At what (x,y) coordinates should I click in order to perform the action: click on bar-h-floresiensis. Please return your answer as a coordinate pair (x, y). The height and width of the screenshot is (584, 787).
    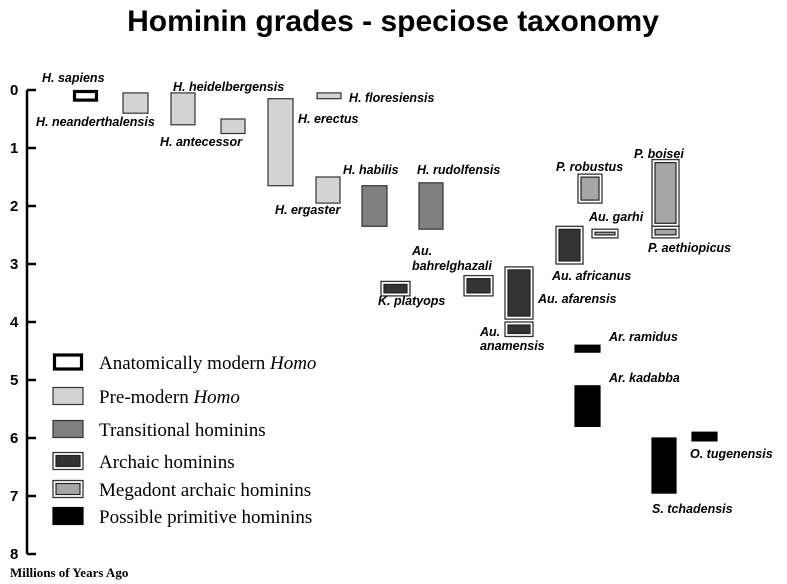
    Looking at the image, I should click on (329, 96).